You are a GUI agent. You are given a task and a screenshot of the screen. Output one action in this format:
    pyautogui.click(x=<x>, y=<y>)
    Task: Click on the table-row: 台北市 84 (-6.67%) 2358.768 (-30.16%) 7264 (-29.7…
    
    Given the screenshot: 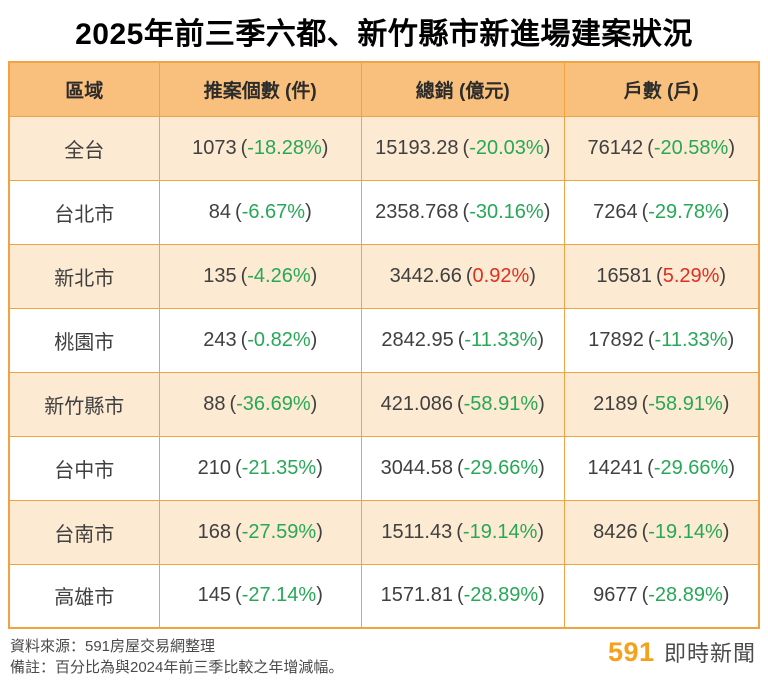 What is the action you would take?
    pyautogui.click(x=384, y=212)
    